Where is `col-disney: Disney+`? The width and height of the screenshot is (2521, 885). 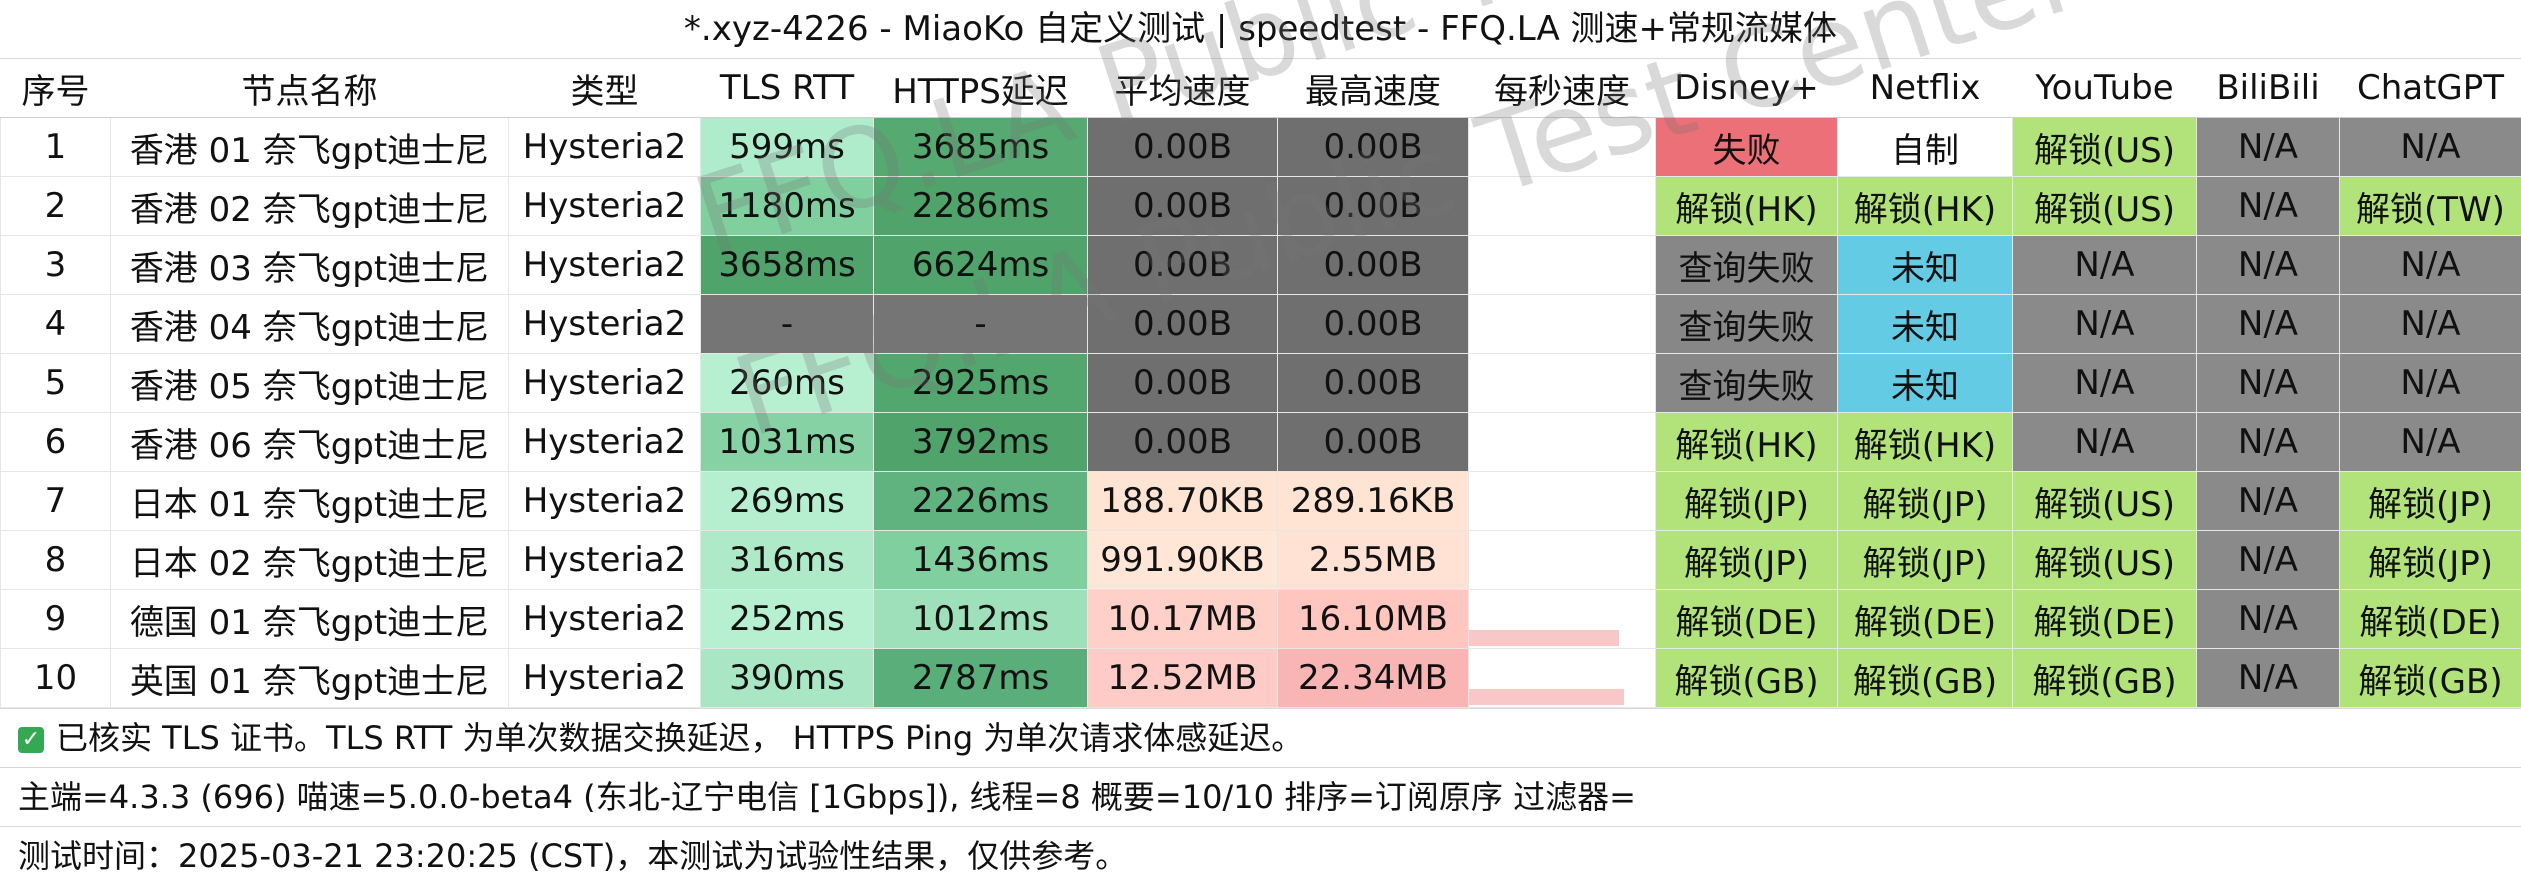
col-disney: Disney+ is located at coordinates (1747, 88).